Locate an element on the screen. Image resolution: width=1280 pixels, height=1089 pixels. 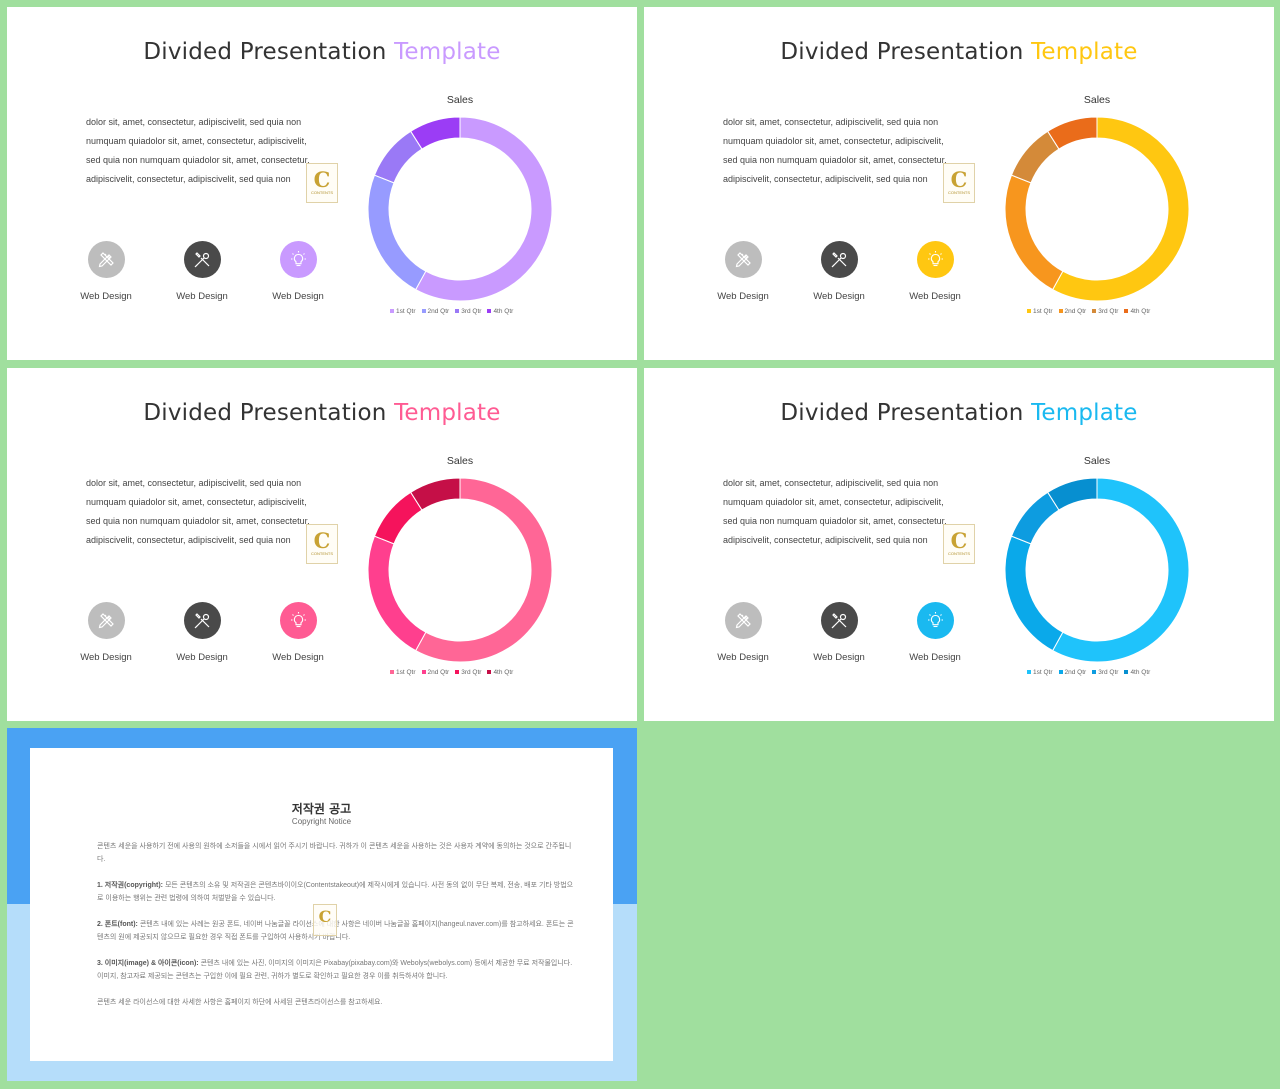
legend-label: 2nd Qtr is located at coordinates (438, 672).